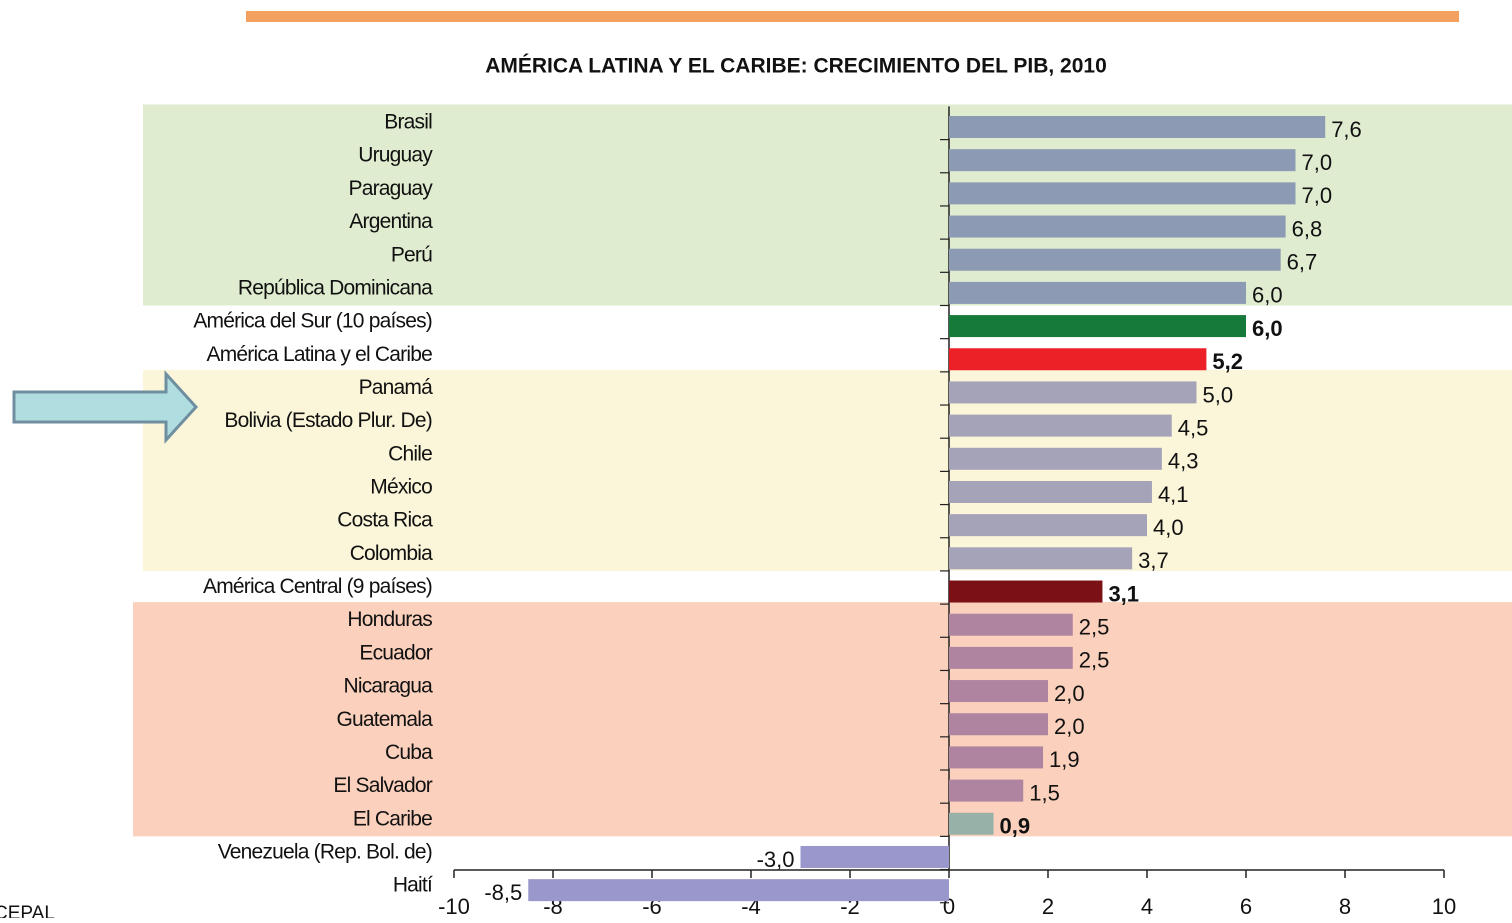  Describe the element at coordinates (1153, 560) in the screenshot. I see `value-label: 3,7` at that location.